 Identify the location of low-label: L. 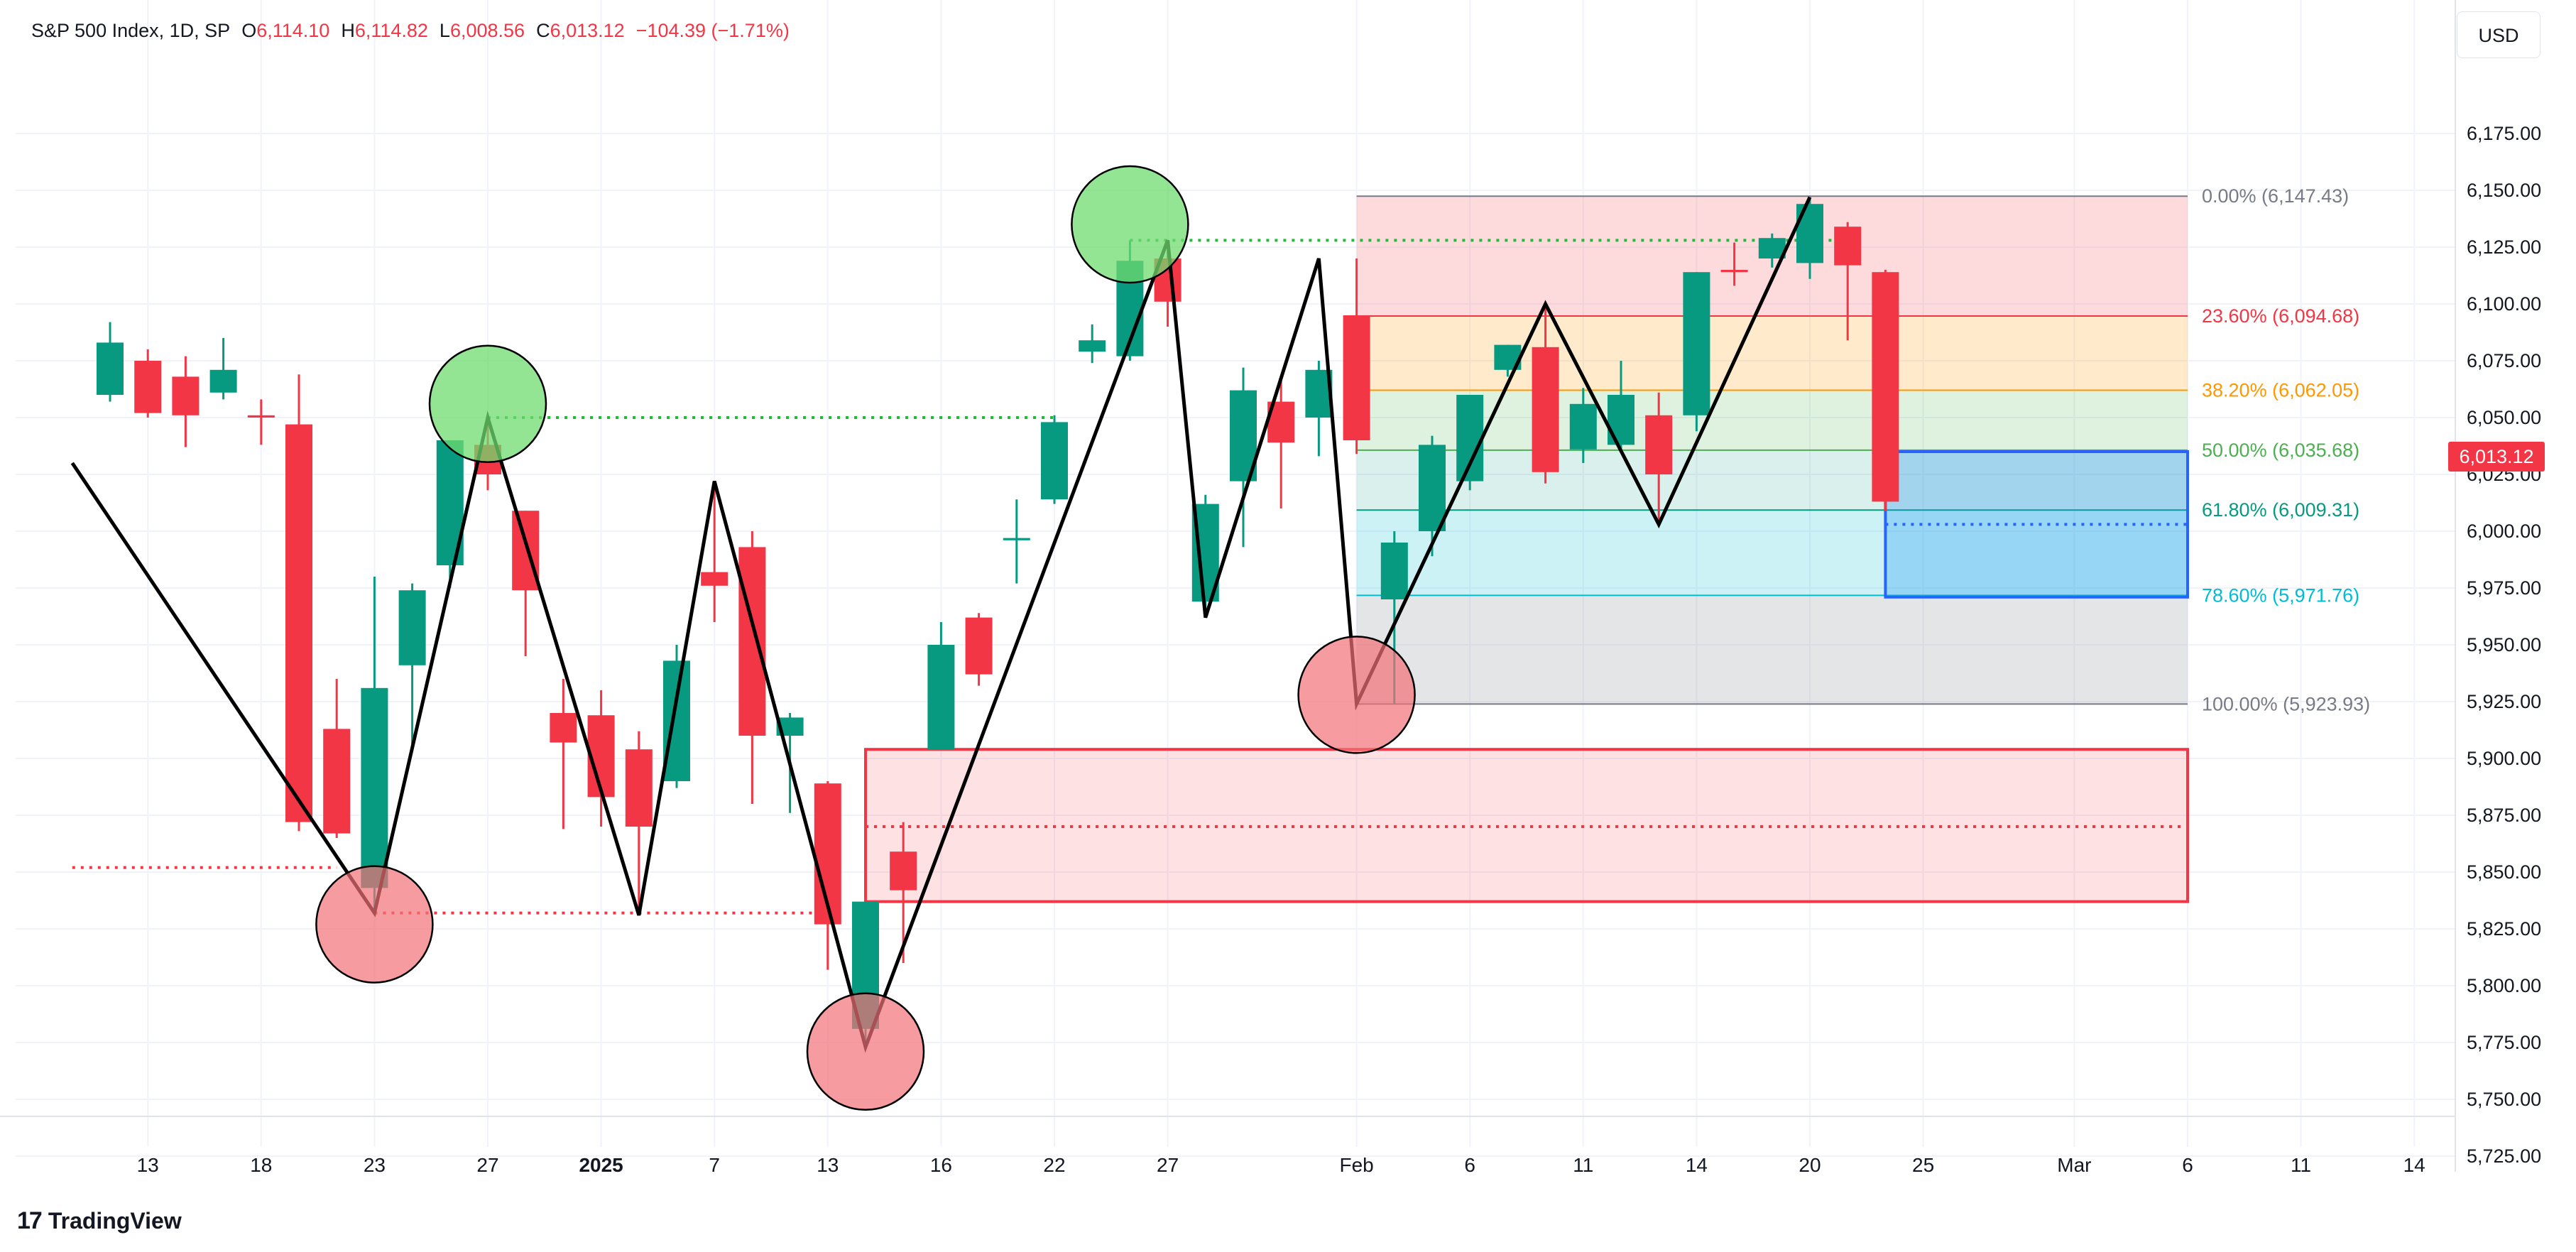
(444, 30).